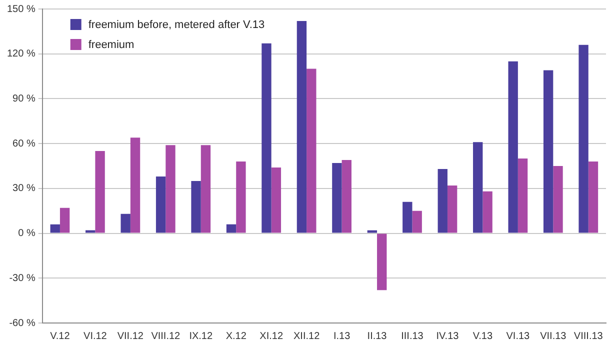  What do you see at coordinates (272, 336) in the screenshot?
I see `x-tick-label: XI.12` at bounding box center [272, 336].